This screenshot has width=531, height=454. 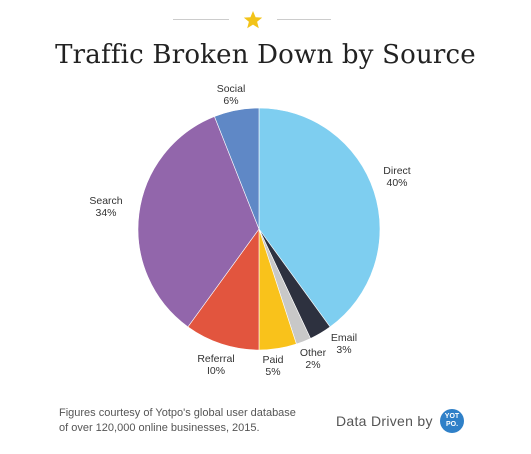 What do you see at coordinates (159, 428) in the screenshot?
I see `source-note-line-2: of over 120,000 online businesses, 2015.` at bounding box center [159, 428].